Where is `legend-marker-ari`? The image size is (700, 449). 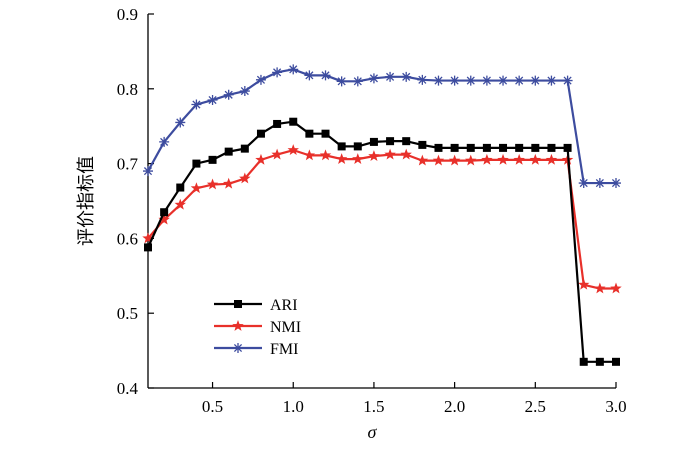
legend-marker-ari is located at coordinates (238, 304).